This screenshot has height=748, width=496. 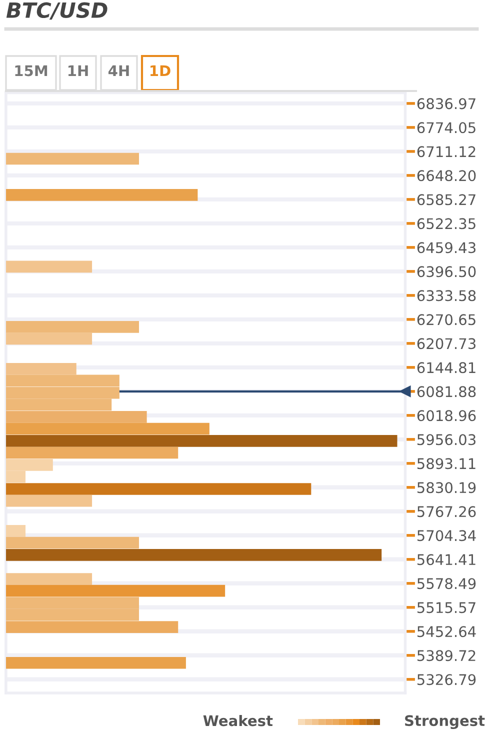 What do you see at coordinates (446, 680) in the screenshot?
I see `y-tick-label: 5326.79` at bounding box center [446, 680].